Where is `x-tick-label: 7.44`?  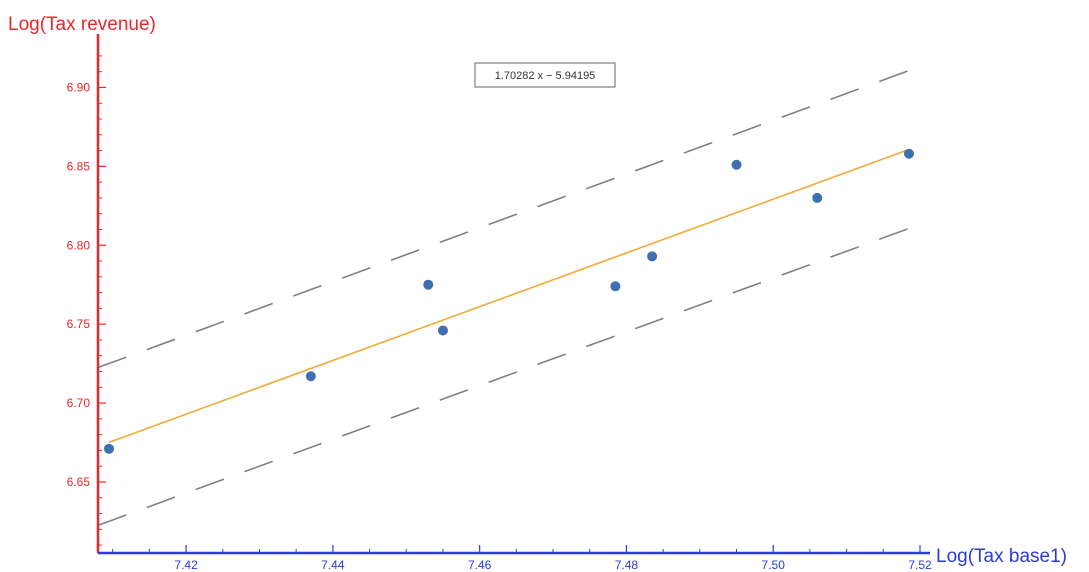 x-tick-label: 7.44 is located at coordinates (333, 565).